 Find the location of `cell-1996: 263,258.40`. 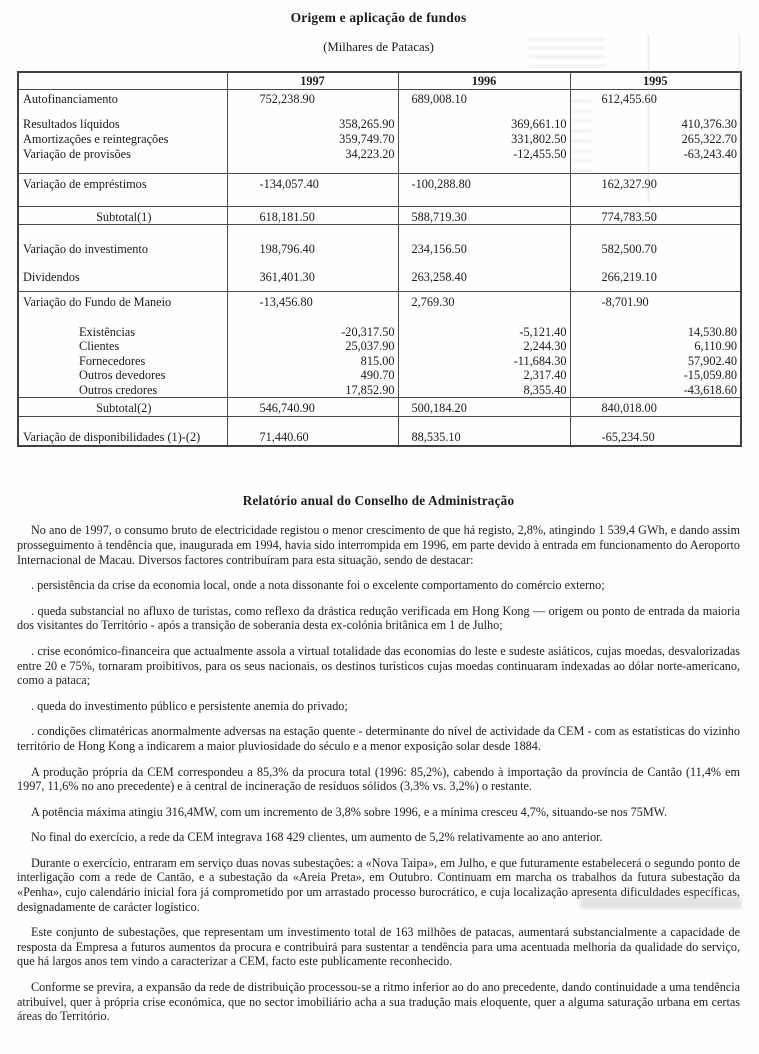

cell-1996: 263,258.40 is located at coordinates (483, 277).